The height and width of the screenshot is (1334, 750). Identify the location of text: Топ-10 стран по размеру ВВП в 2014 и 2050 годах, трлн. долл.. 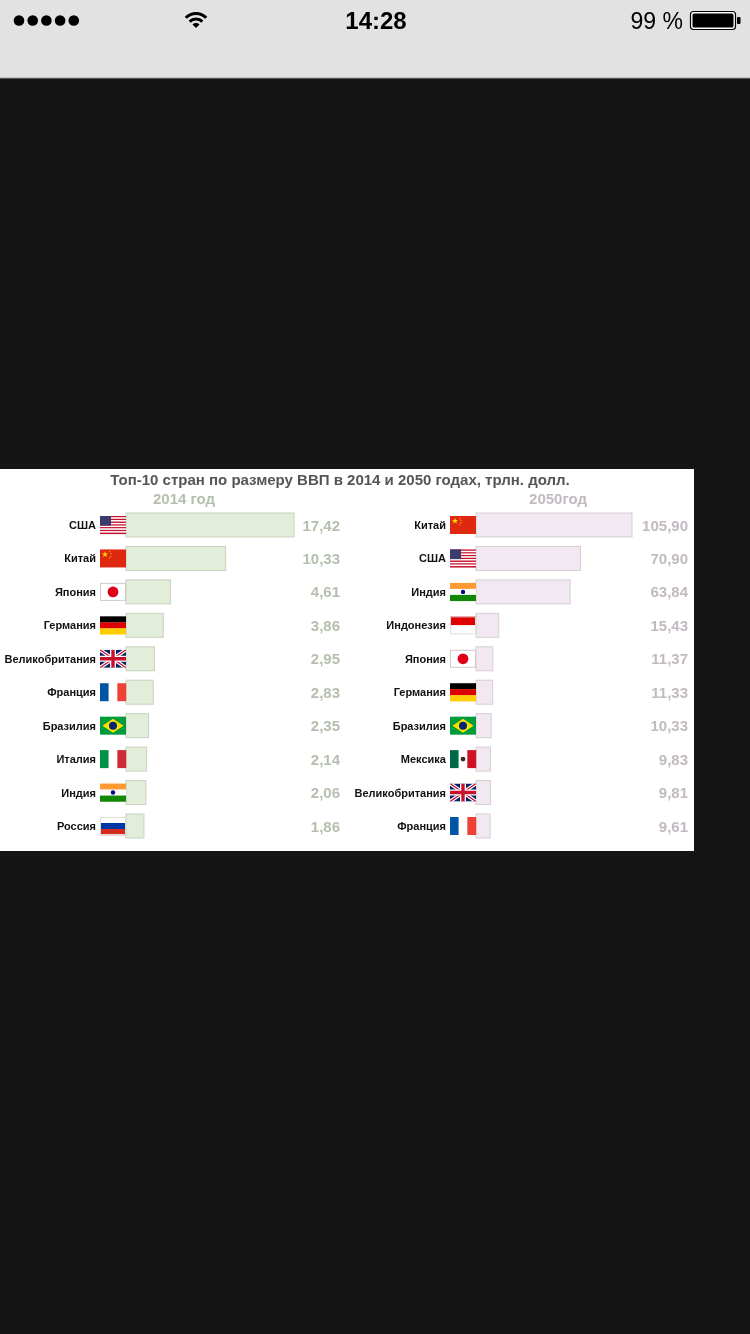
(340, 479).